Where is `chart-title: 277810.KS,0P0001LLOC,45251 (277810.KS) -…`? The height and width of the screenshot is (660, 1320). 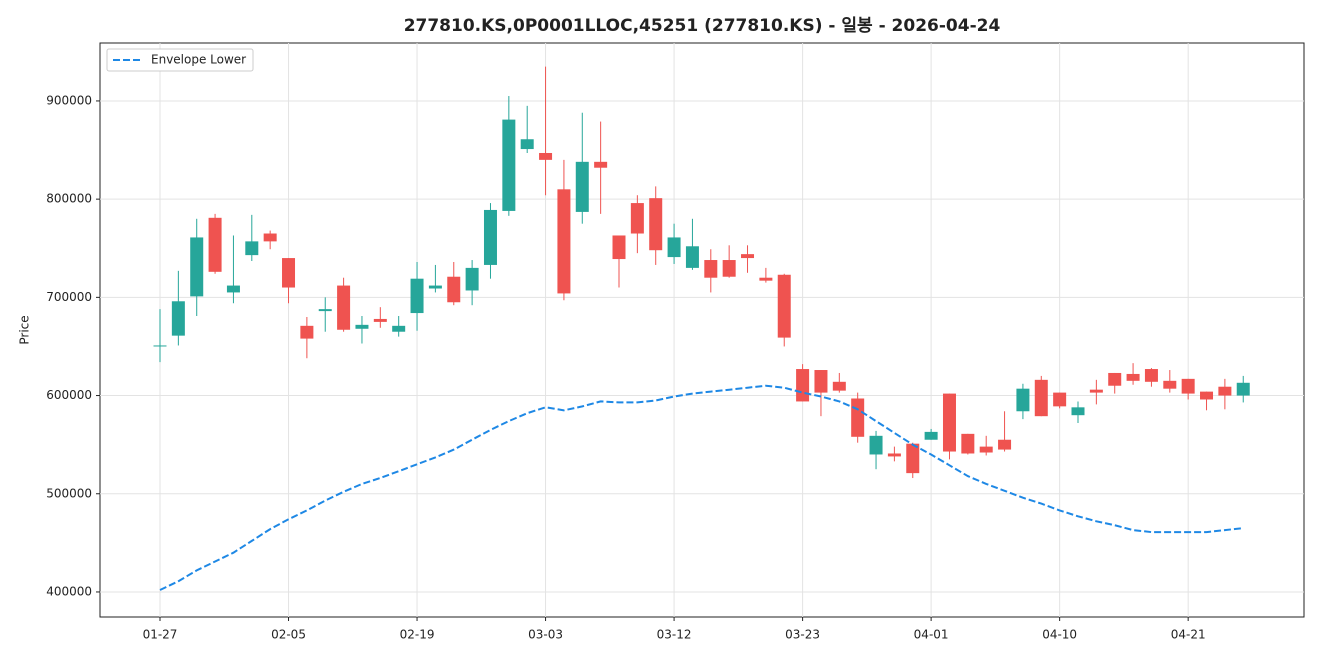
chart-title: 277810.KS,0P0001LLOC,45251 (277810.KS) -… is located at coordinates (702, 26).